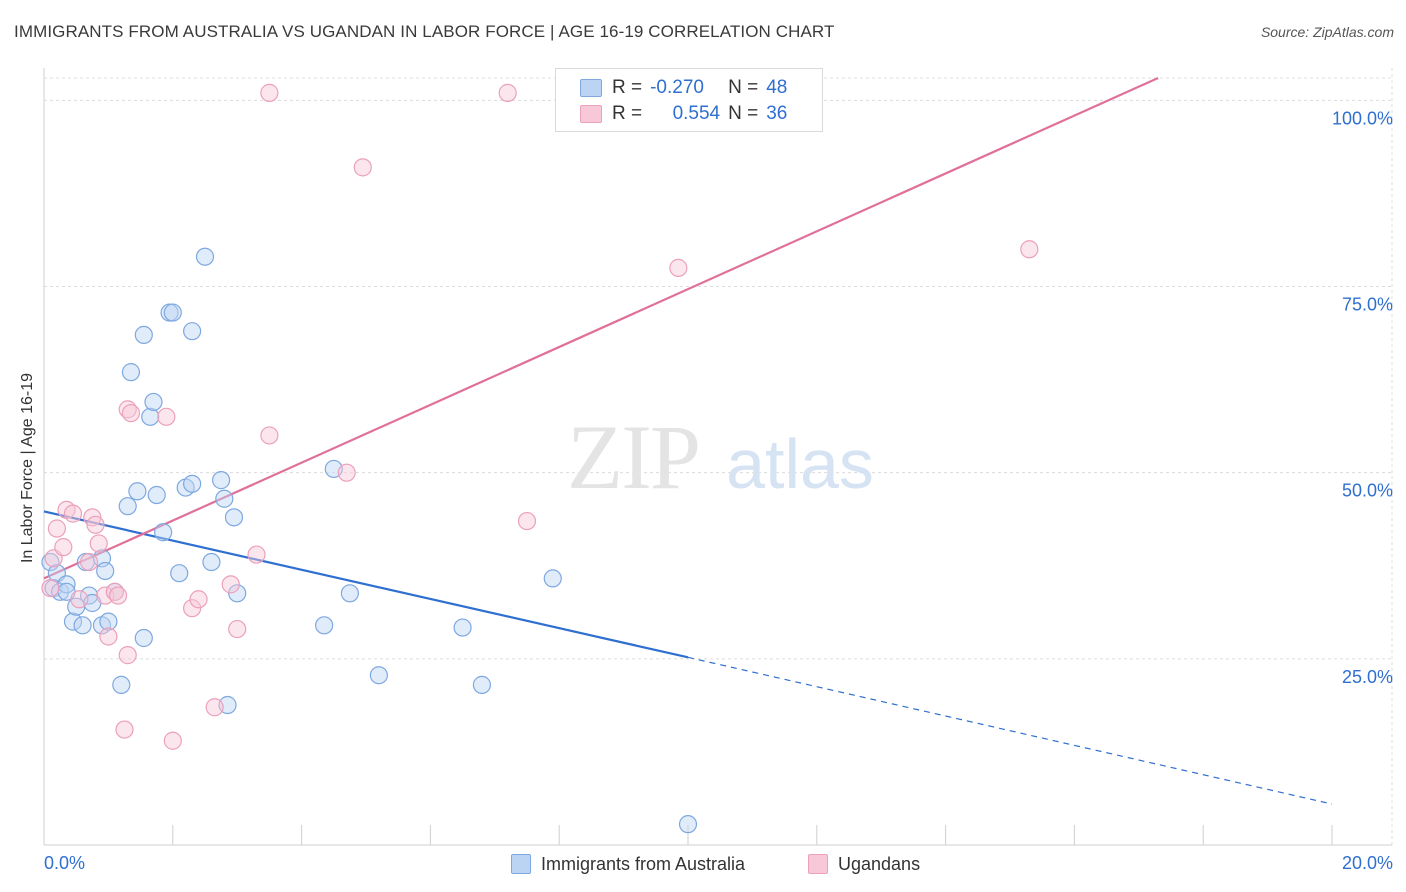 This screenshot has height=892, width=1406. Describe the element at coordinates (1327, 32) in the screenshot. I see `source-credit: Source: ZipAtlas.com` at that location.